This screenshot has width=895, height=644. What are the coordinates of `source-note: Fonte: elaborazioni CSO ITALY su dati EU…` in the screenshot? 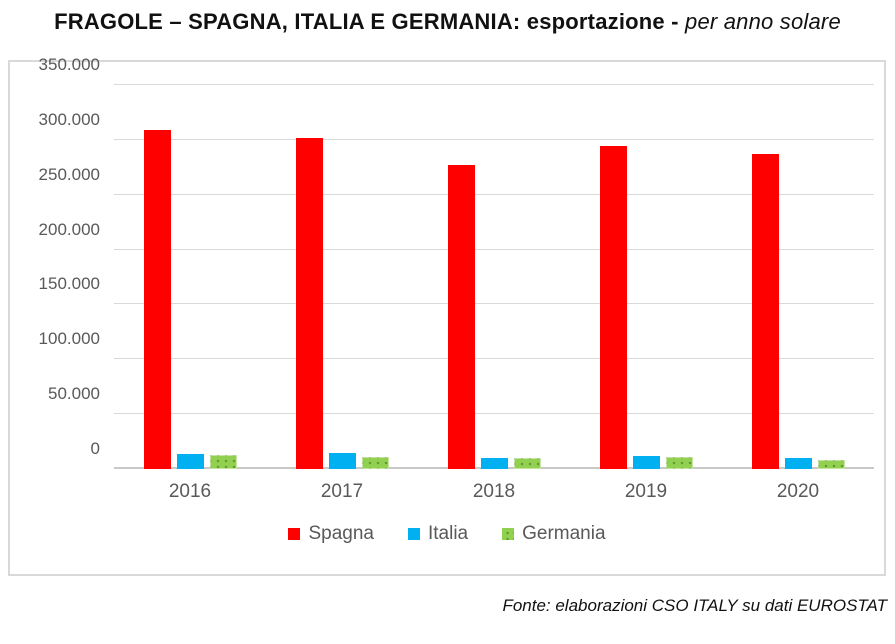 It's located at (694, 605).